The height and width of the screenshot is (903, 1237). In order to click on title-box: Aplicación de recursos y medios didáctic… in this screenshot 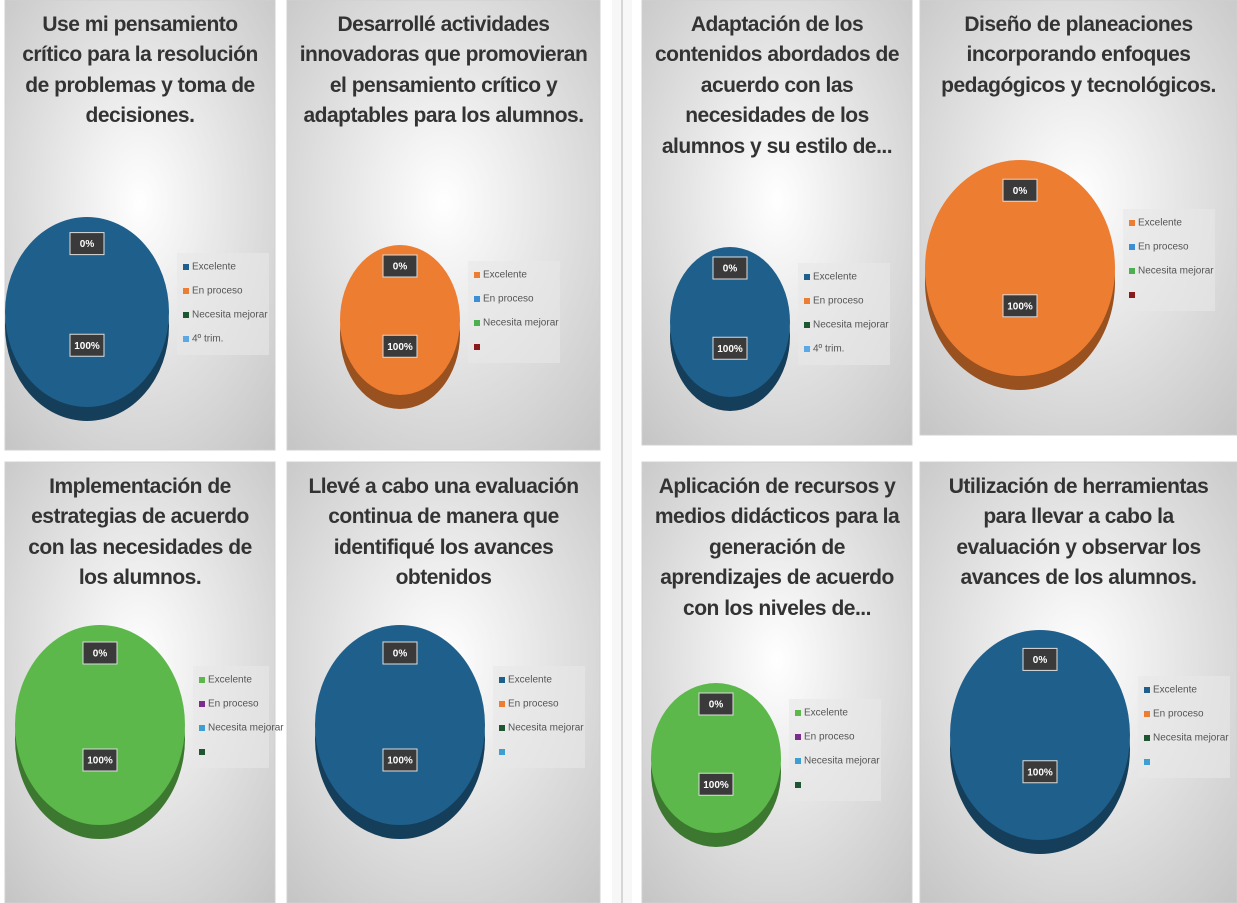, I will do `click(777, 547)`.